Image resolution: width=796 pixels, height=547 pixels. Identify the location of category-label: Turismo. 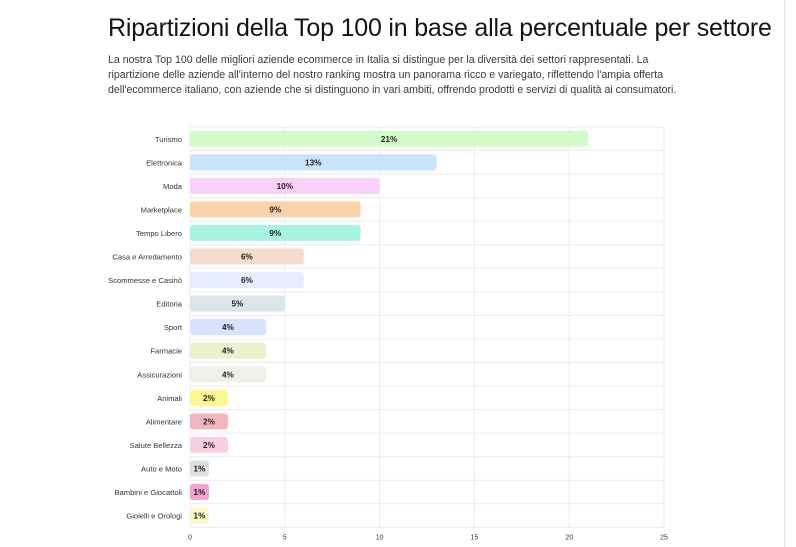
(168, 139).